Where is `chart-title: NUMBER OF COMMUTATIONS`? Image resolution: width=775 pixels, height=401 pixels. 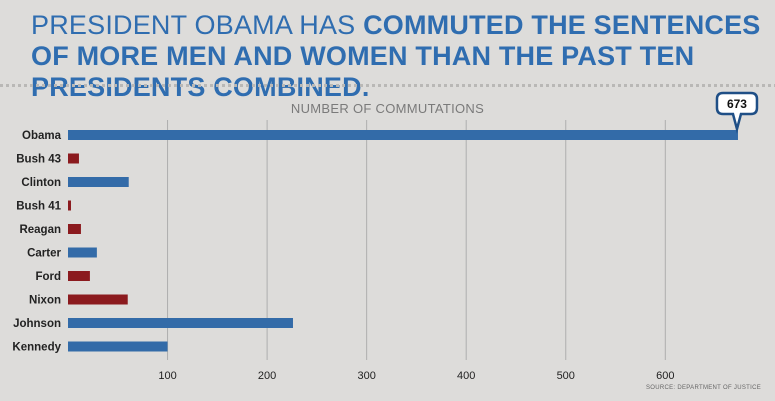 chart-title: NUMBER OF COMMUTATIONS is located at coordinates (387, 108).